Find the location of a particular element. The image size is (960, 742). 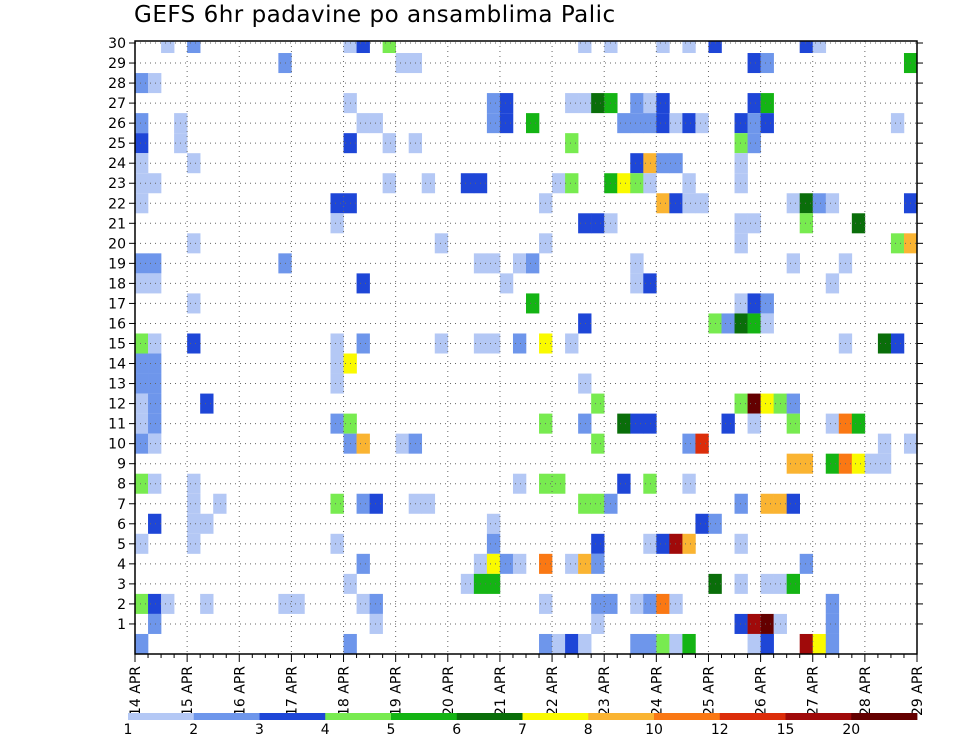

colorbar: 1 2 3 4 5 6 7 8 10 12 15 20 is located at coordinates (521, 725).